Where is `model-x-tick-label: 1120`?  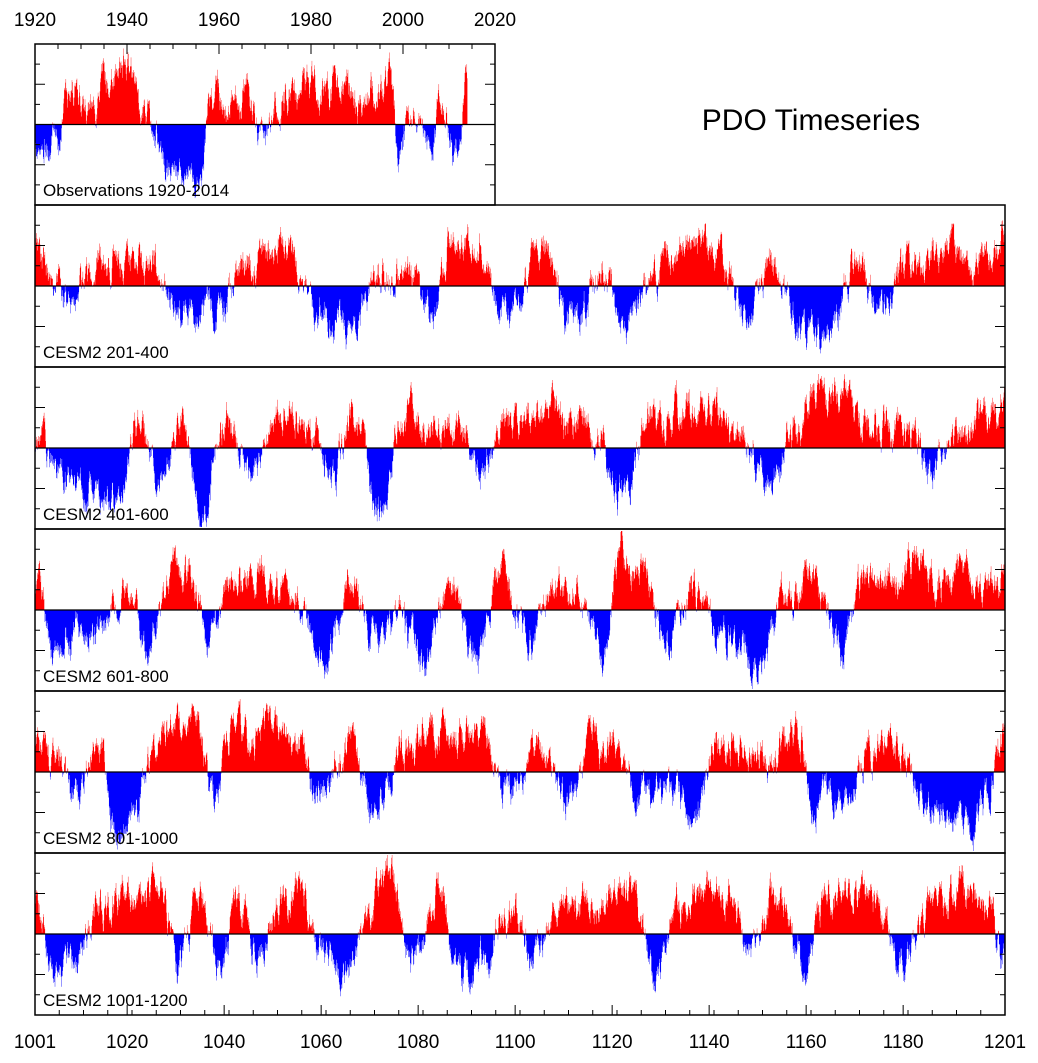 model-x-tick-label: 1120 is located at coordinates (612, 1042).